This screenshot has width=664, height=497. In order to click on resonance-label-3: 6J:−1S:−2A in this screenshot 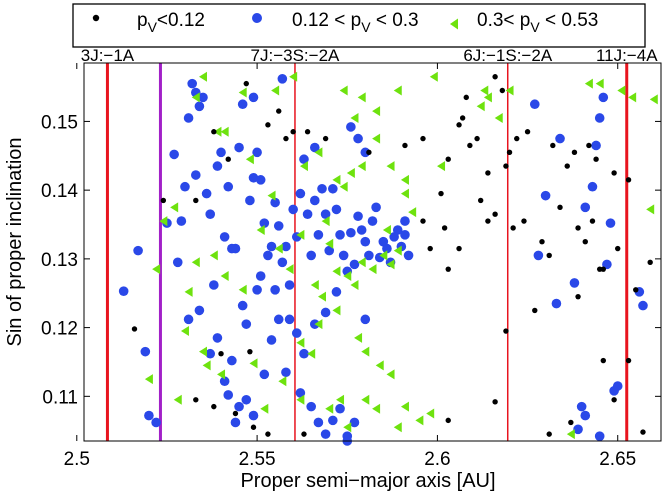, I will do `click(508, 55)`.